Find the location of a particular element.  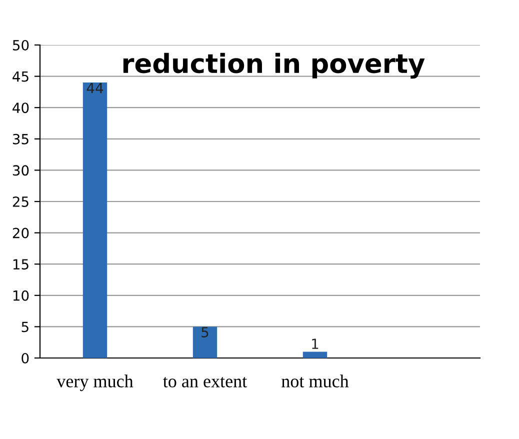

x-tick-label: not much is located at coordinates (315, 381).